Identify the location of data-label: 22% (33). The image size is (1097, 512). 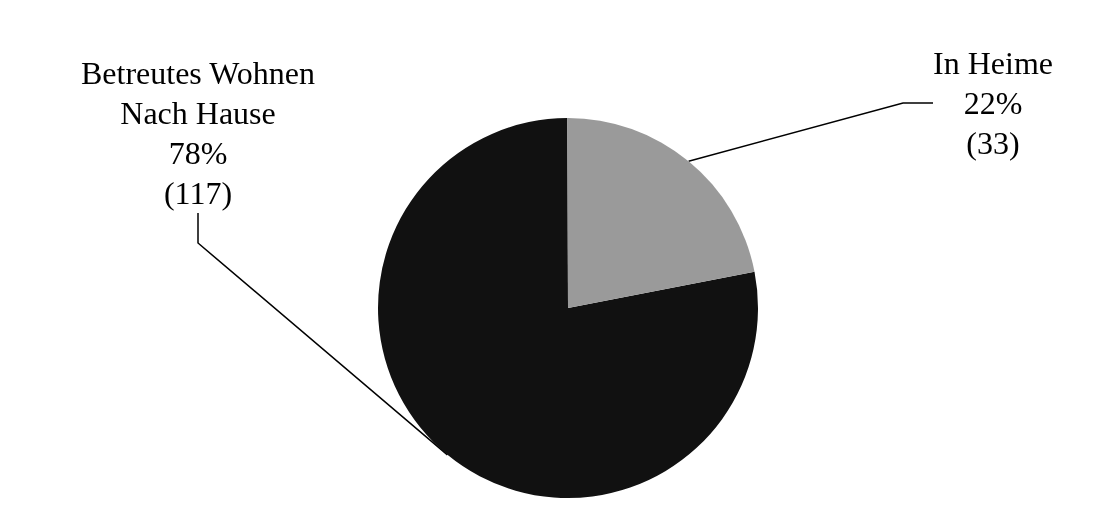
(993, 123).